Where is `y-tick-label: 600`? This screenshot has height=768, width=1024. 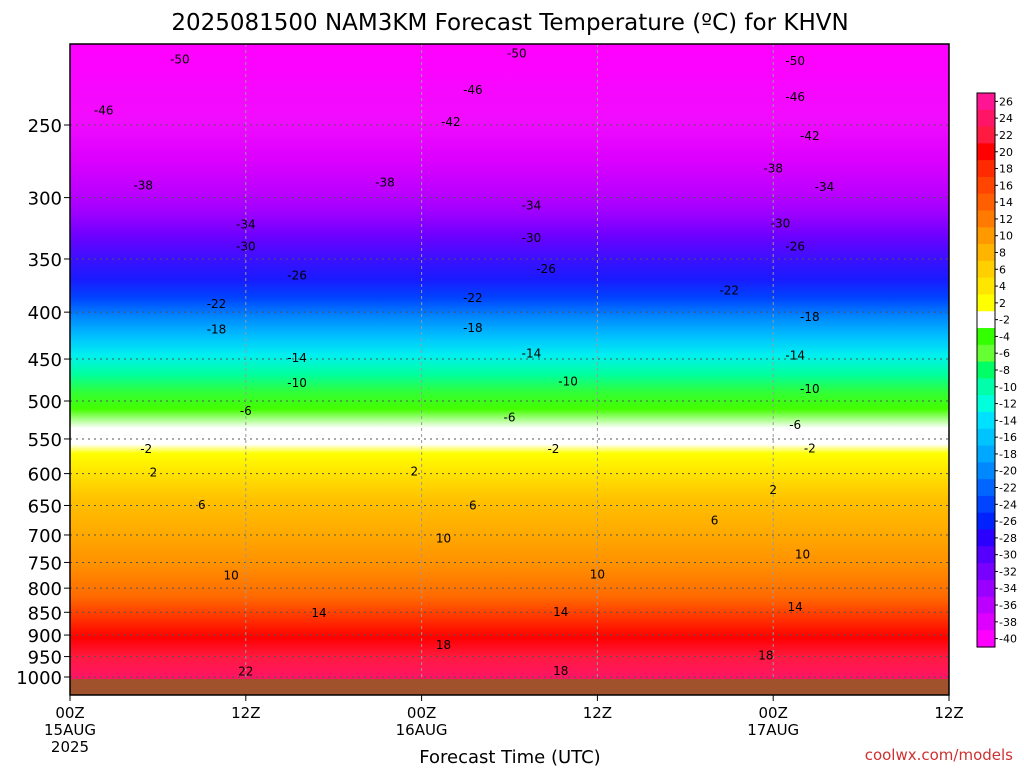
y-tick-label: 600 is located at coordinates (45, 475).